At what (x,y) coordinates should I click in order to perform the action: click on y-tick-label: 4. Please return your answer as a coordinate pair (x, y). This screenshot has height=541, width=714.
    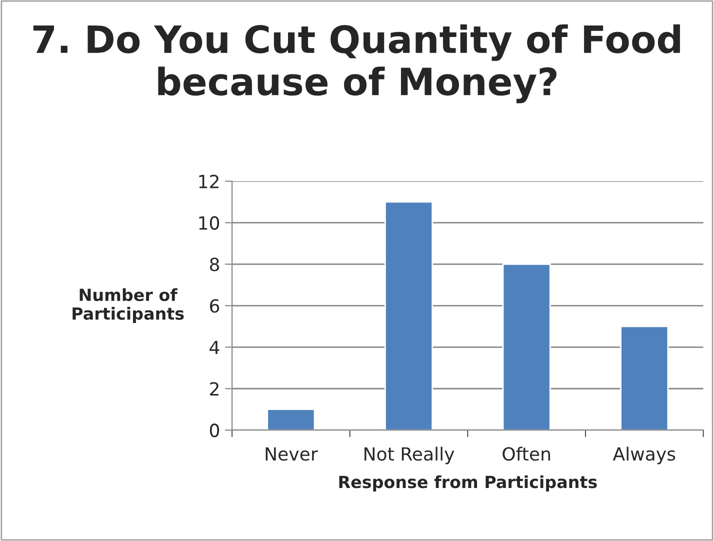
    Looking at the image, I should click on (215, 347).